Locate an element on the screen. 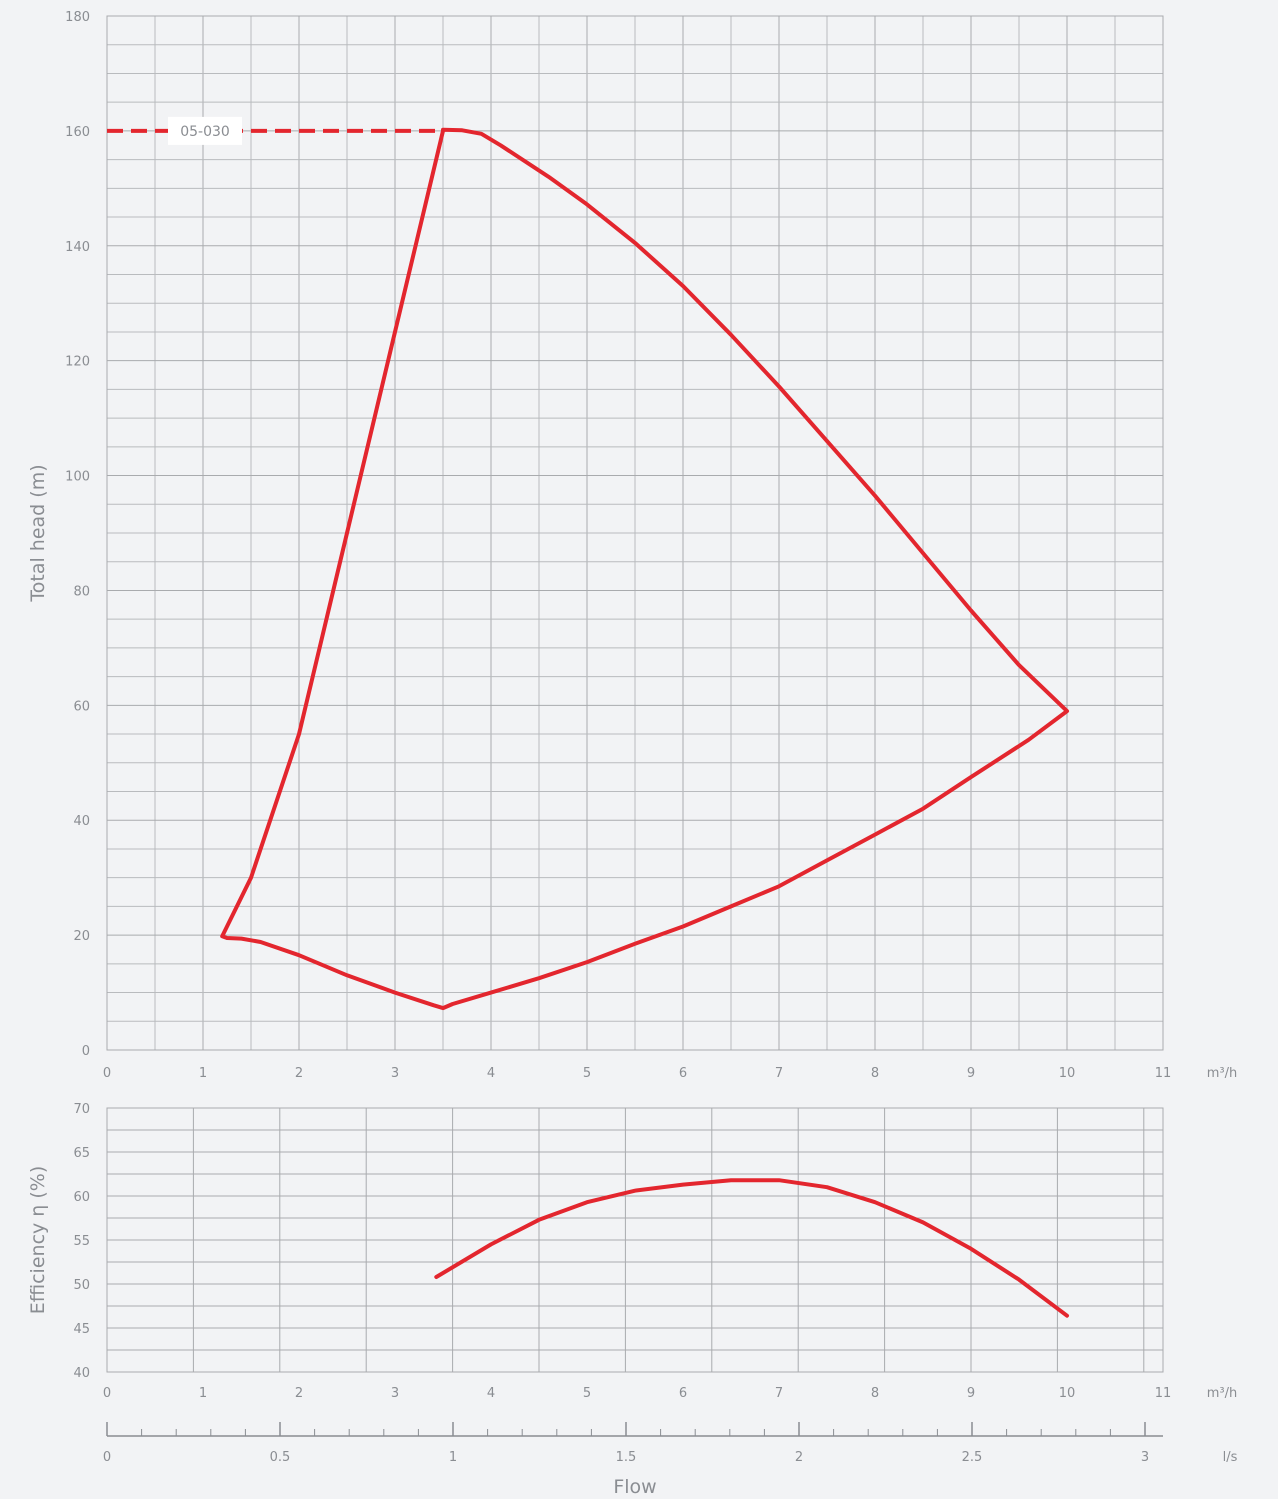 This screenshot has height=1499, width=1278. y-tick-label: 20 is located at coordinates (81, 936).